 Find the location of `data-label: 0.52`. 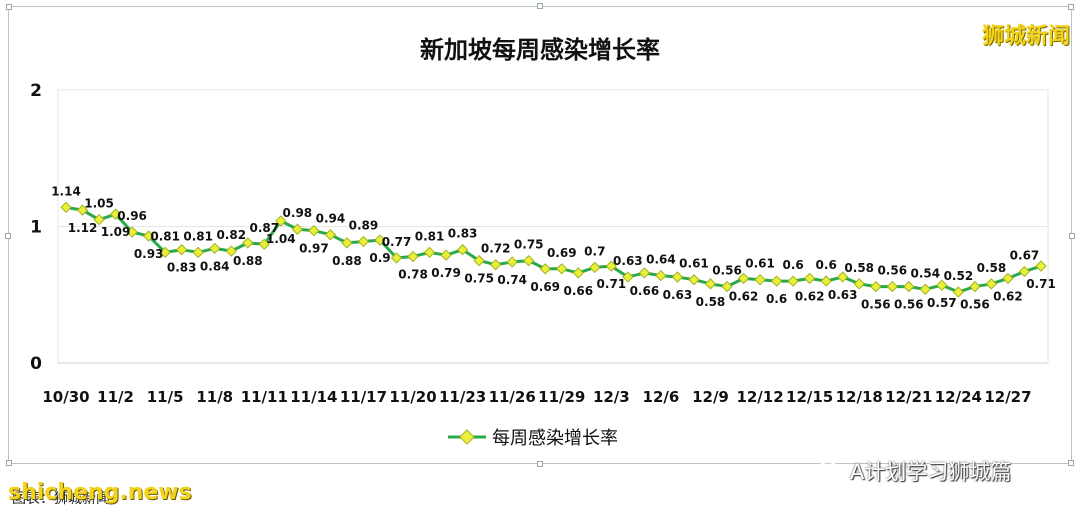

data-label: 0.52 is located at coordinates (959, 276).